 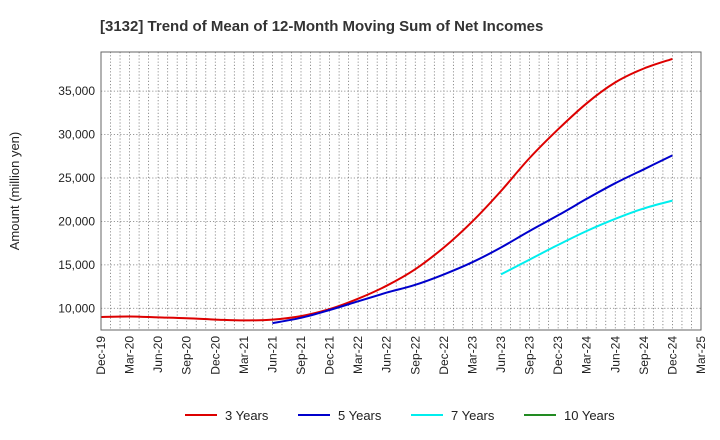 What do you see at coordinates (672, 355) in the screenshot?
I see `x-tick-label: Dec-24` at bounding box center [672, 355].